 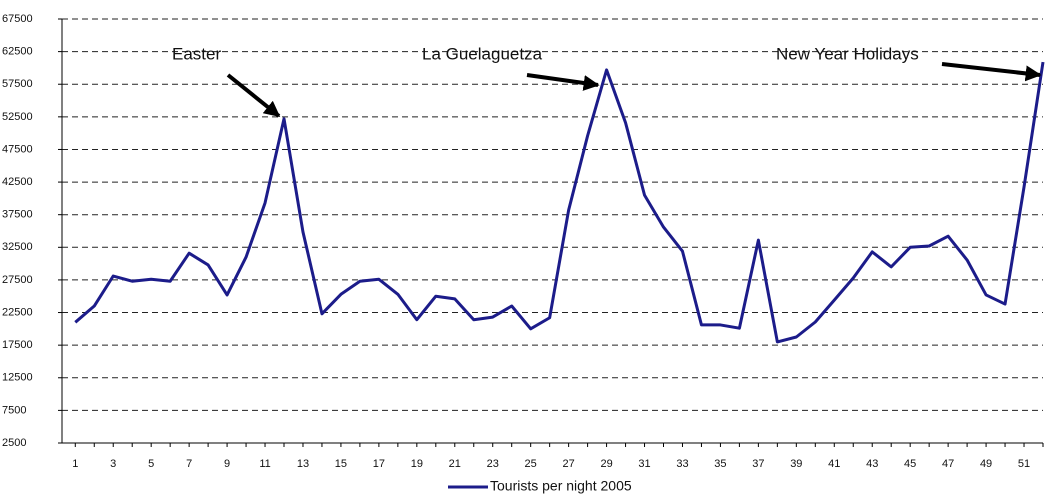 What do you see at coordinates (17, 280) in the screenshot?
I see `y-tick-label: 27500` at bounding box center [17, 280].